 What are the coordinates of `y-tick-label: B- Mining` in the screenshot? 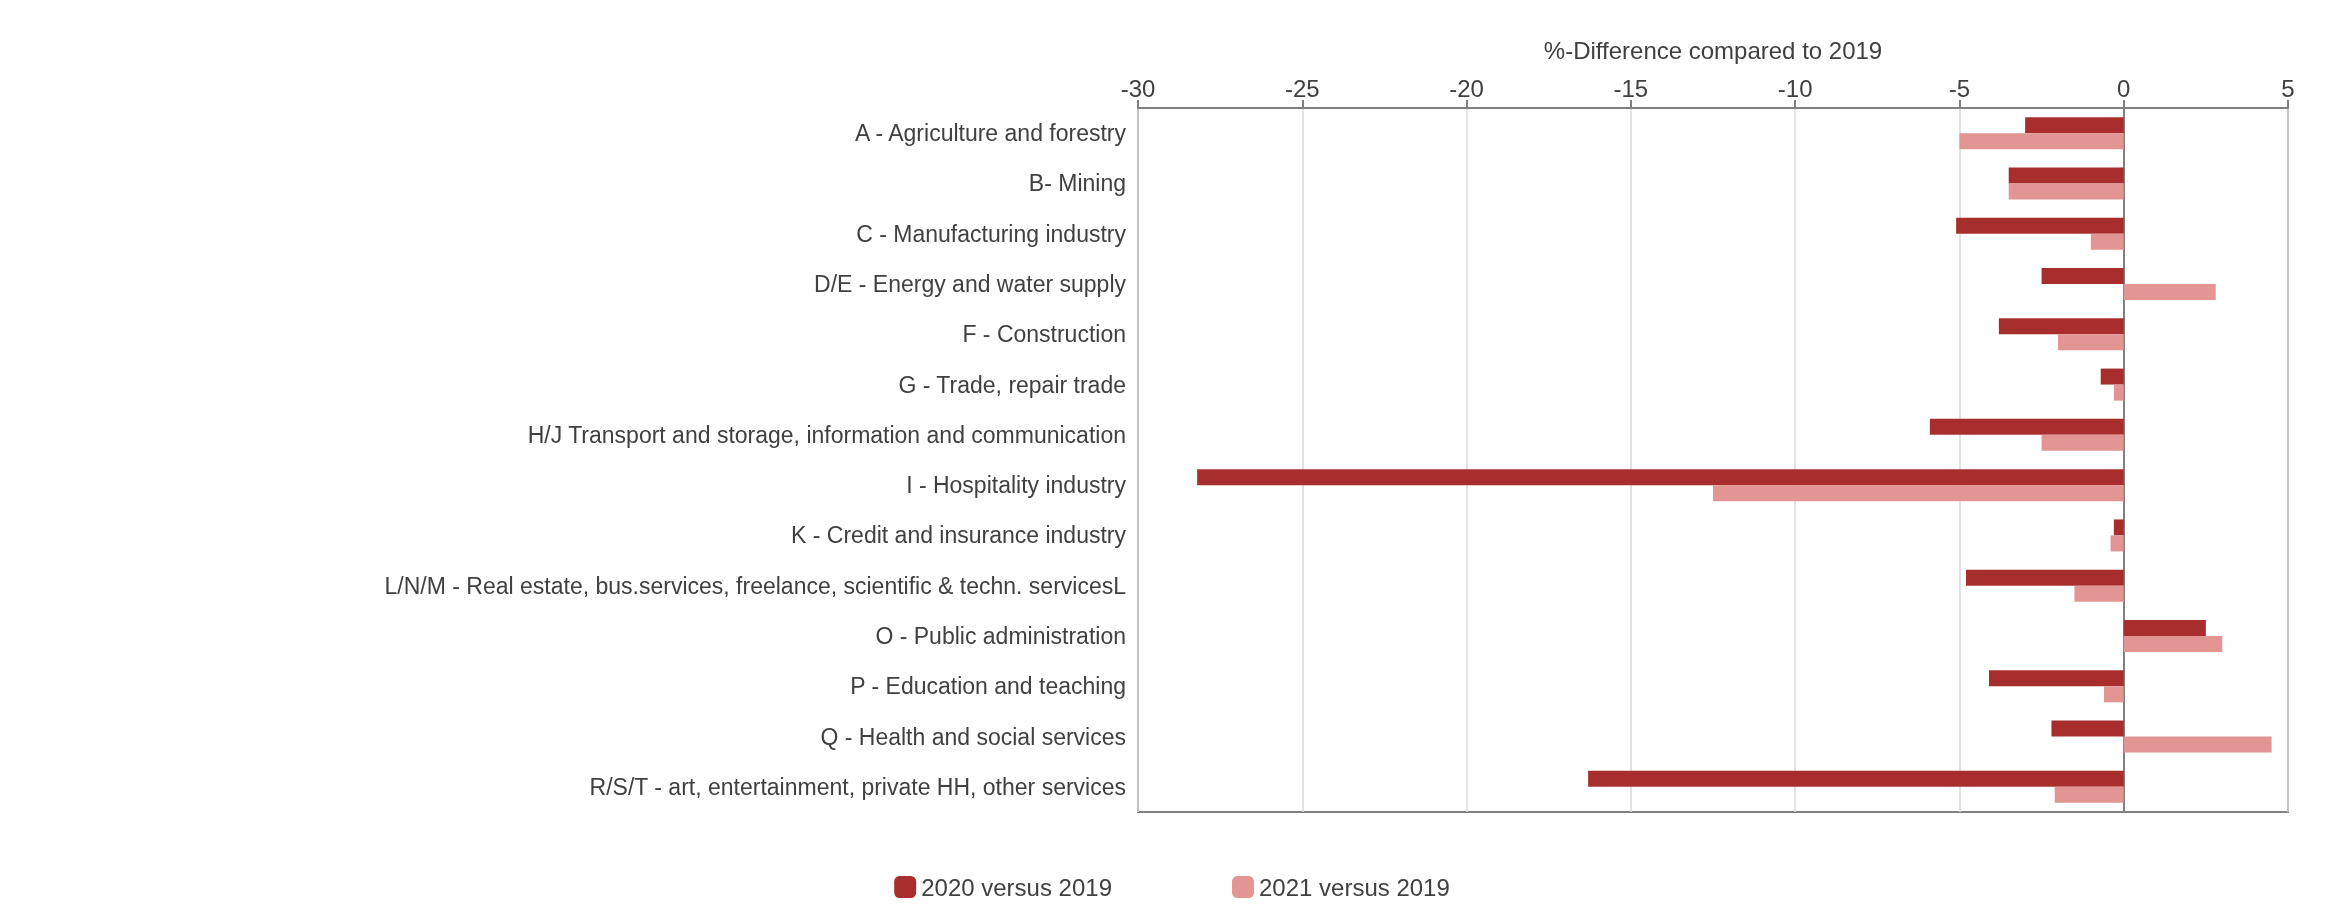 It's located at (1077, 183).